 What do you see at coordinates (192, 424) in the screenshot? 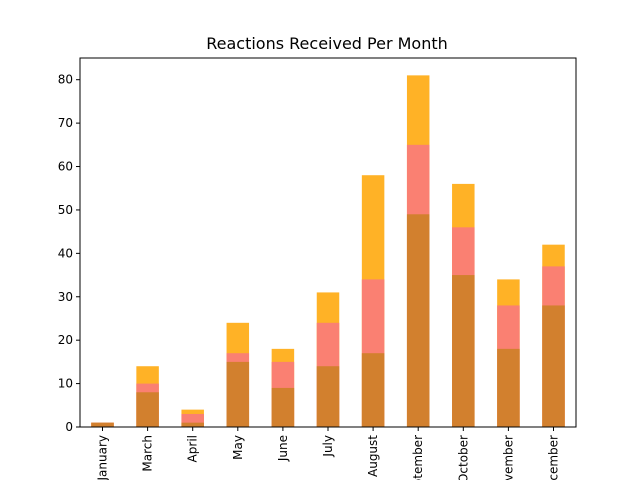
I see `bar-series-3-april` at bounding box center [192, 424].